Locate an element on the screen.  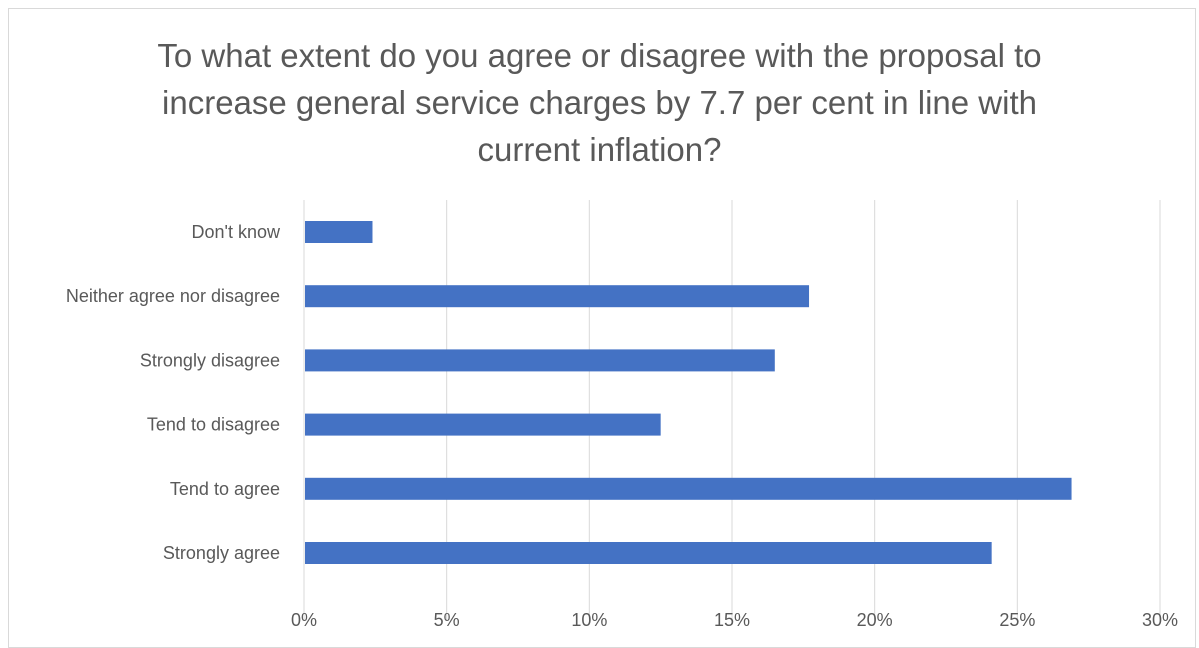
x-tick-label: 10% is located at coordinates (589, 620).